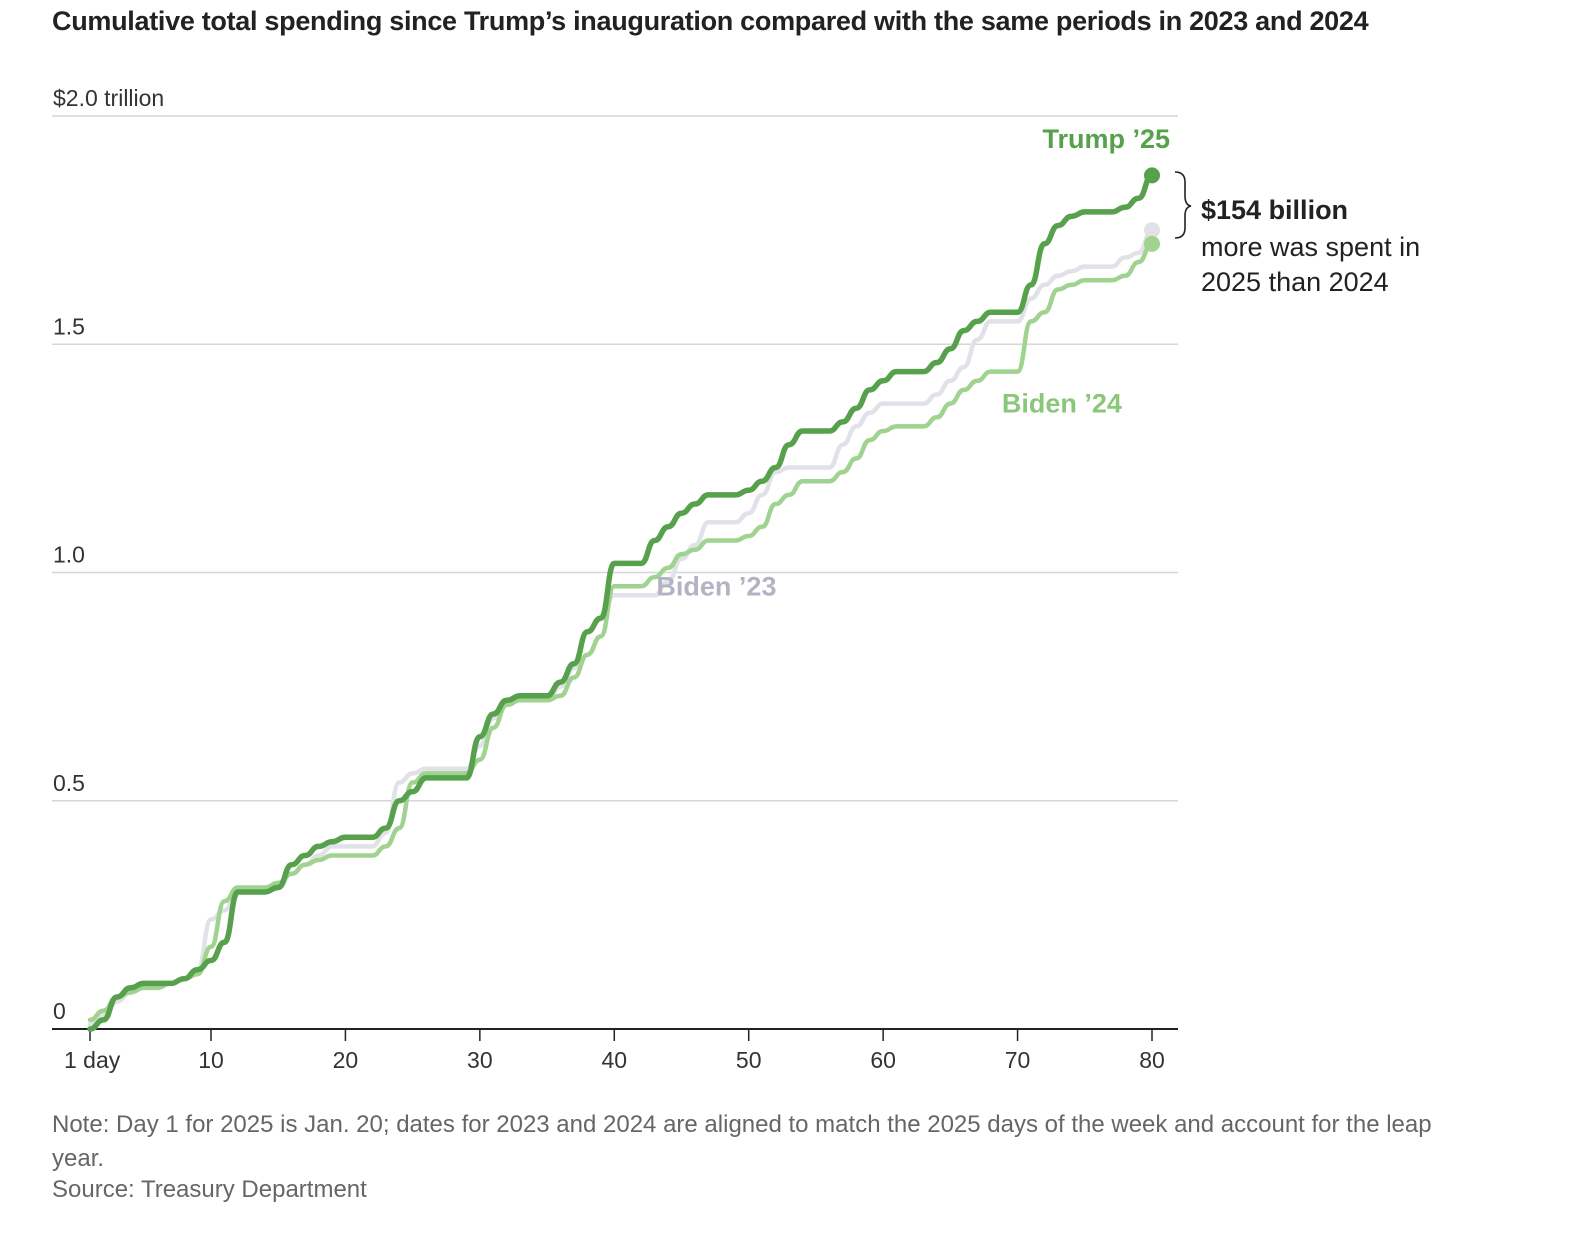 The width and height of the screenshot is (1578, 1242). I want to click on y-tick-label: 0.5, so click(69, 783).